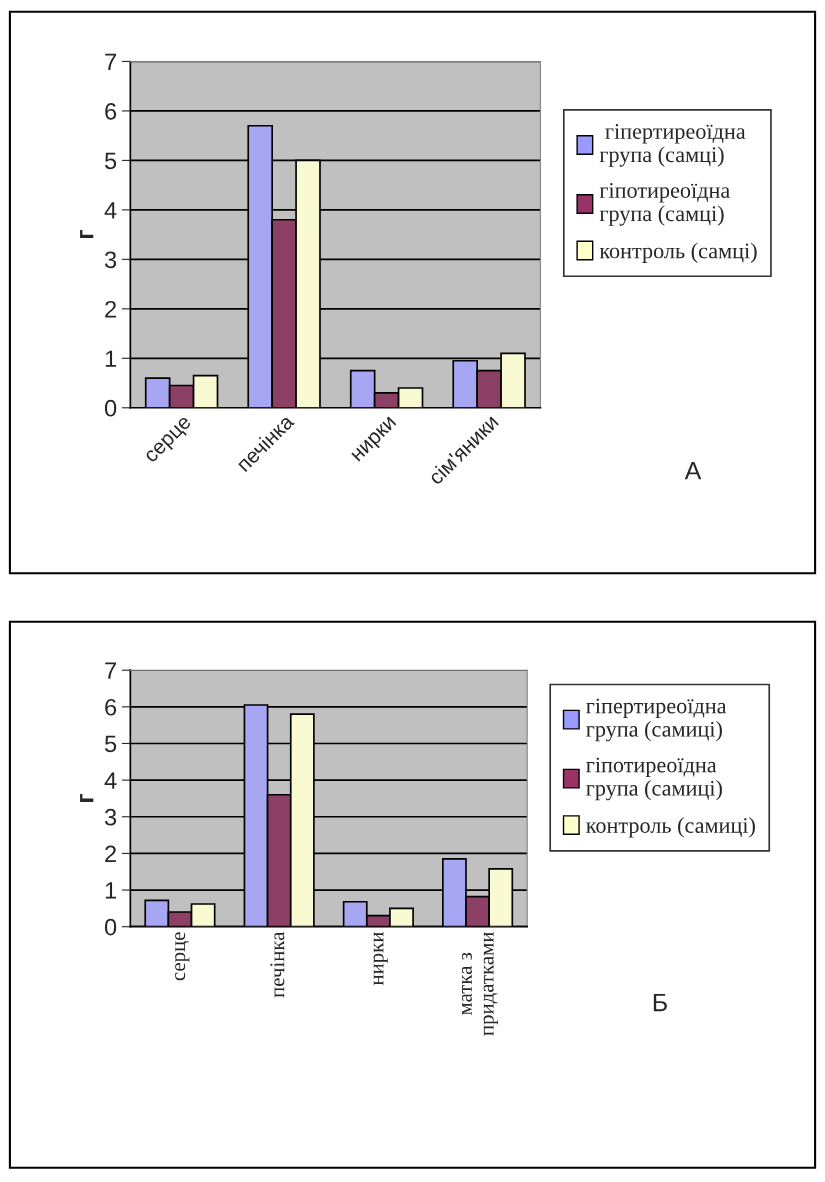 Image resolution: width=825 pixels, height=1182 pixels. What do you see at coordinates (693, 471) in the screenshot?
I see `text: А` at bounding box center [693, 471].